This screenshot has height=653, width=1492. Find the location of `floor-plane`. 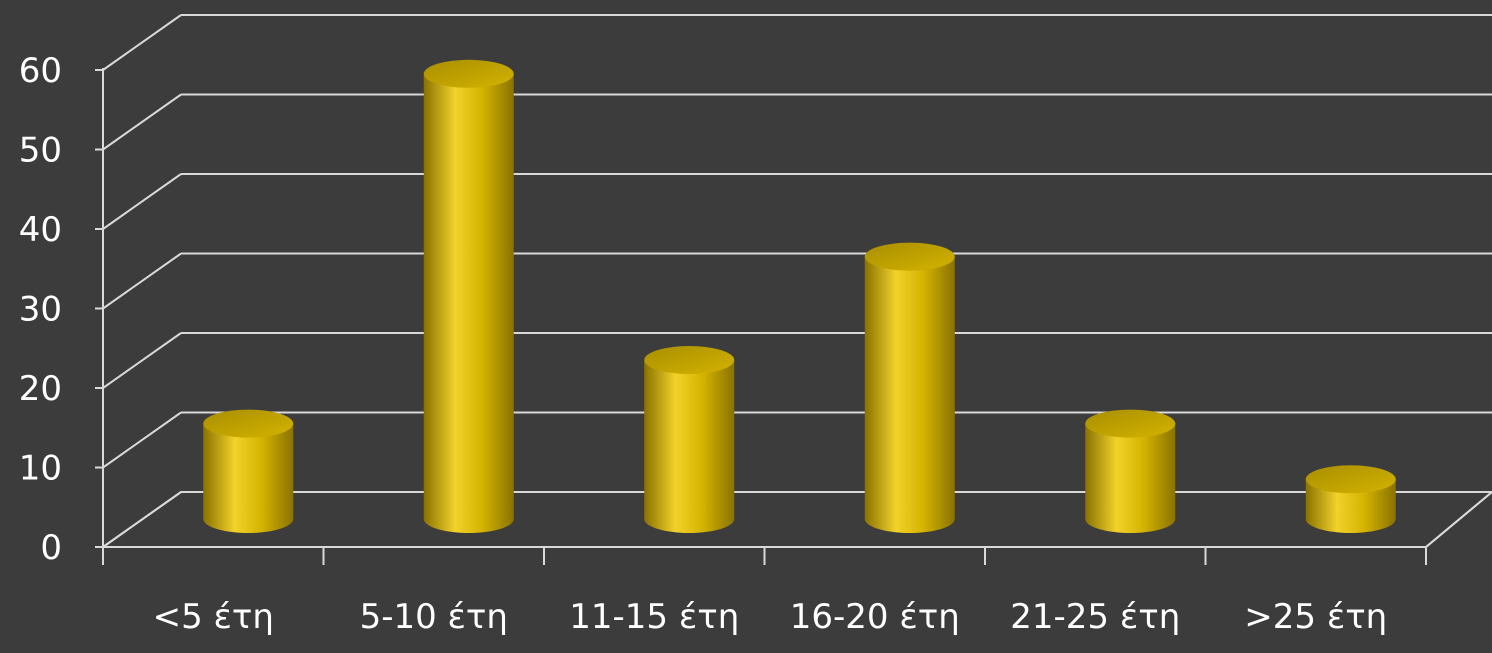

floor-plane is located at coordinates (795, 519).